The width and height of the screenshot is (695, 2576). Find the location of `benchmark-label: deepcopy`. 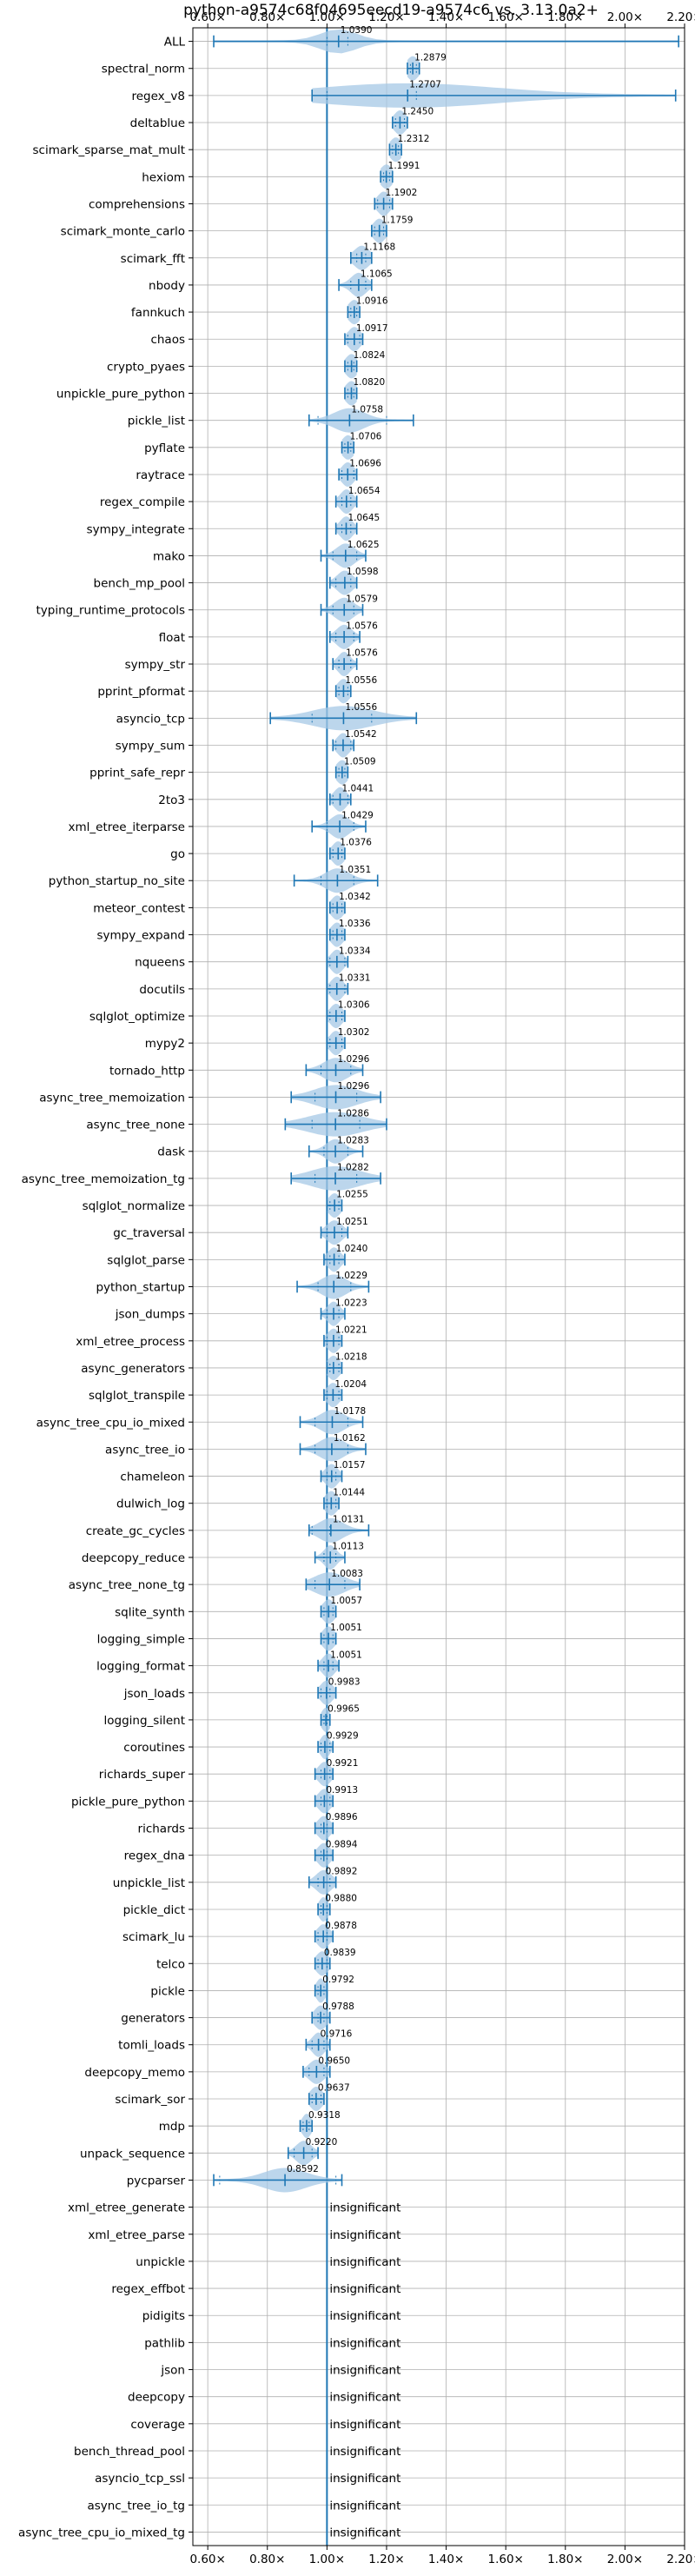

benchmark-label: deepcopy is located at coordinates (156, 2398).